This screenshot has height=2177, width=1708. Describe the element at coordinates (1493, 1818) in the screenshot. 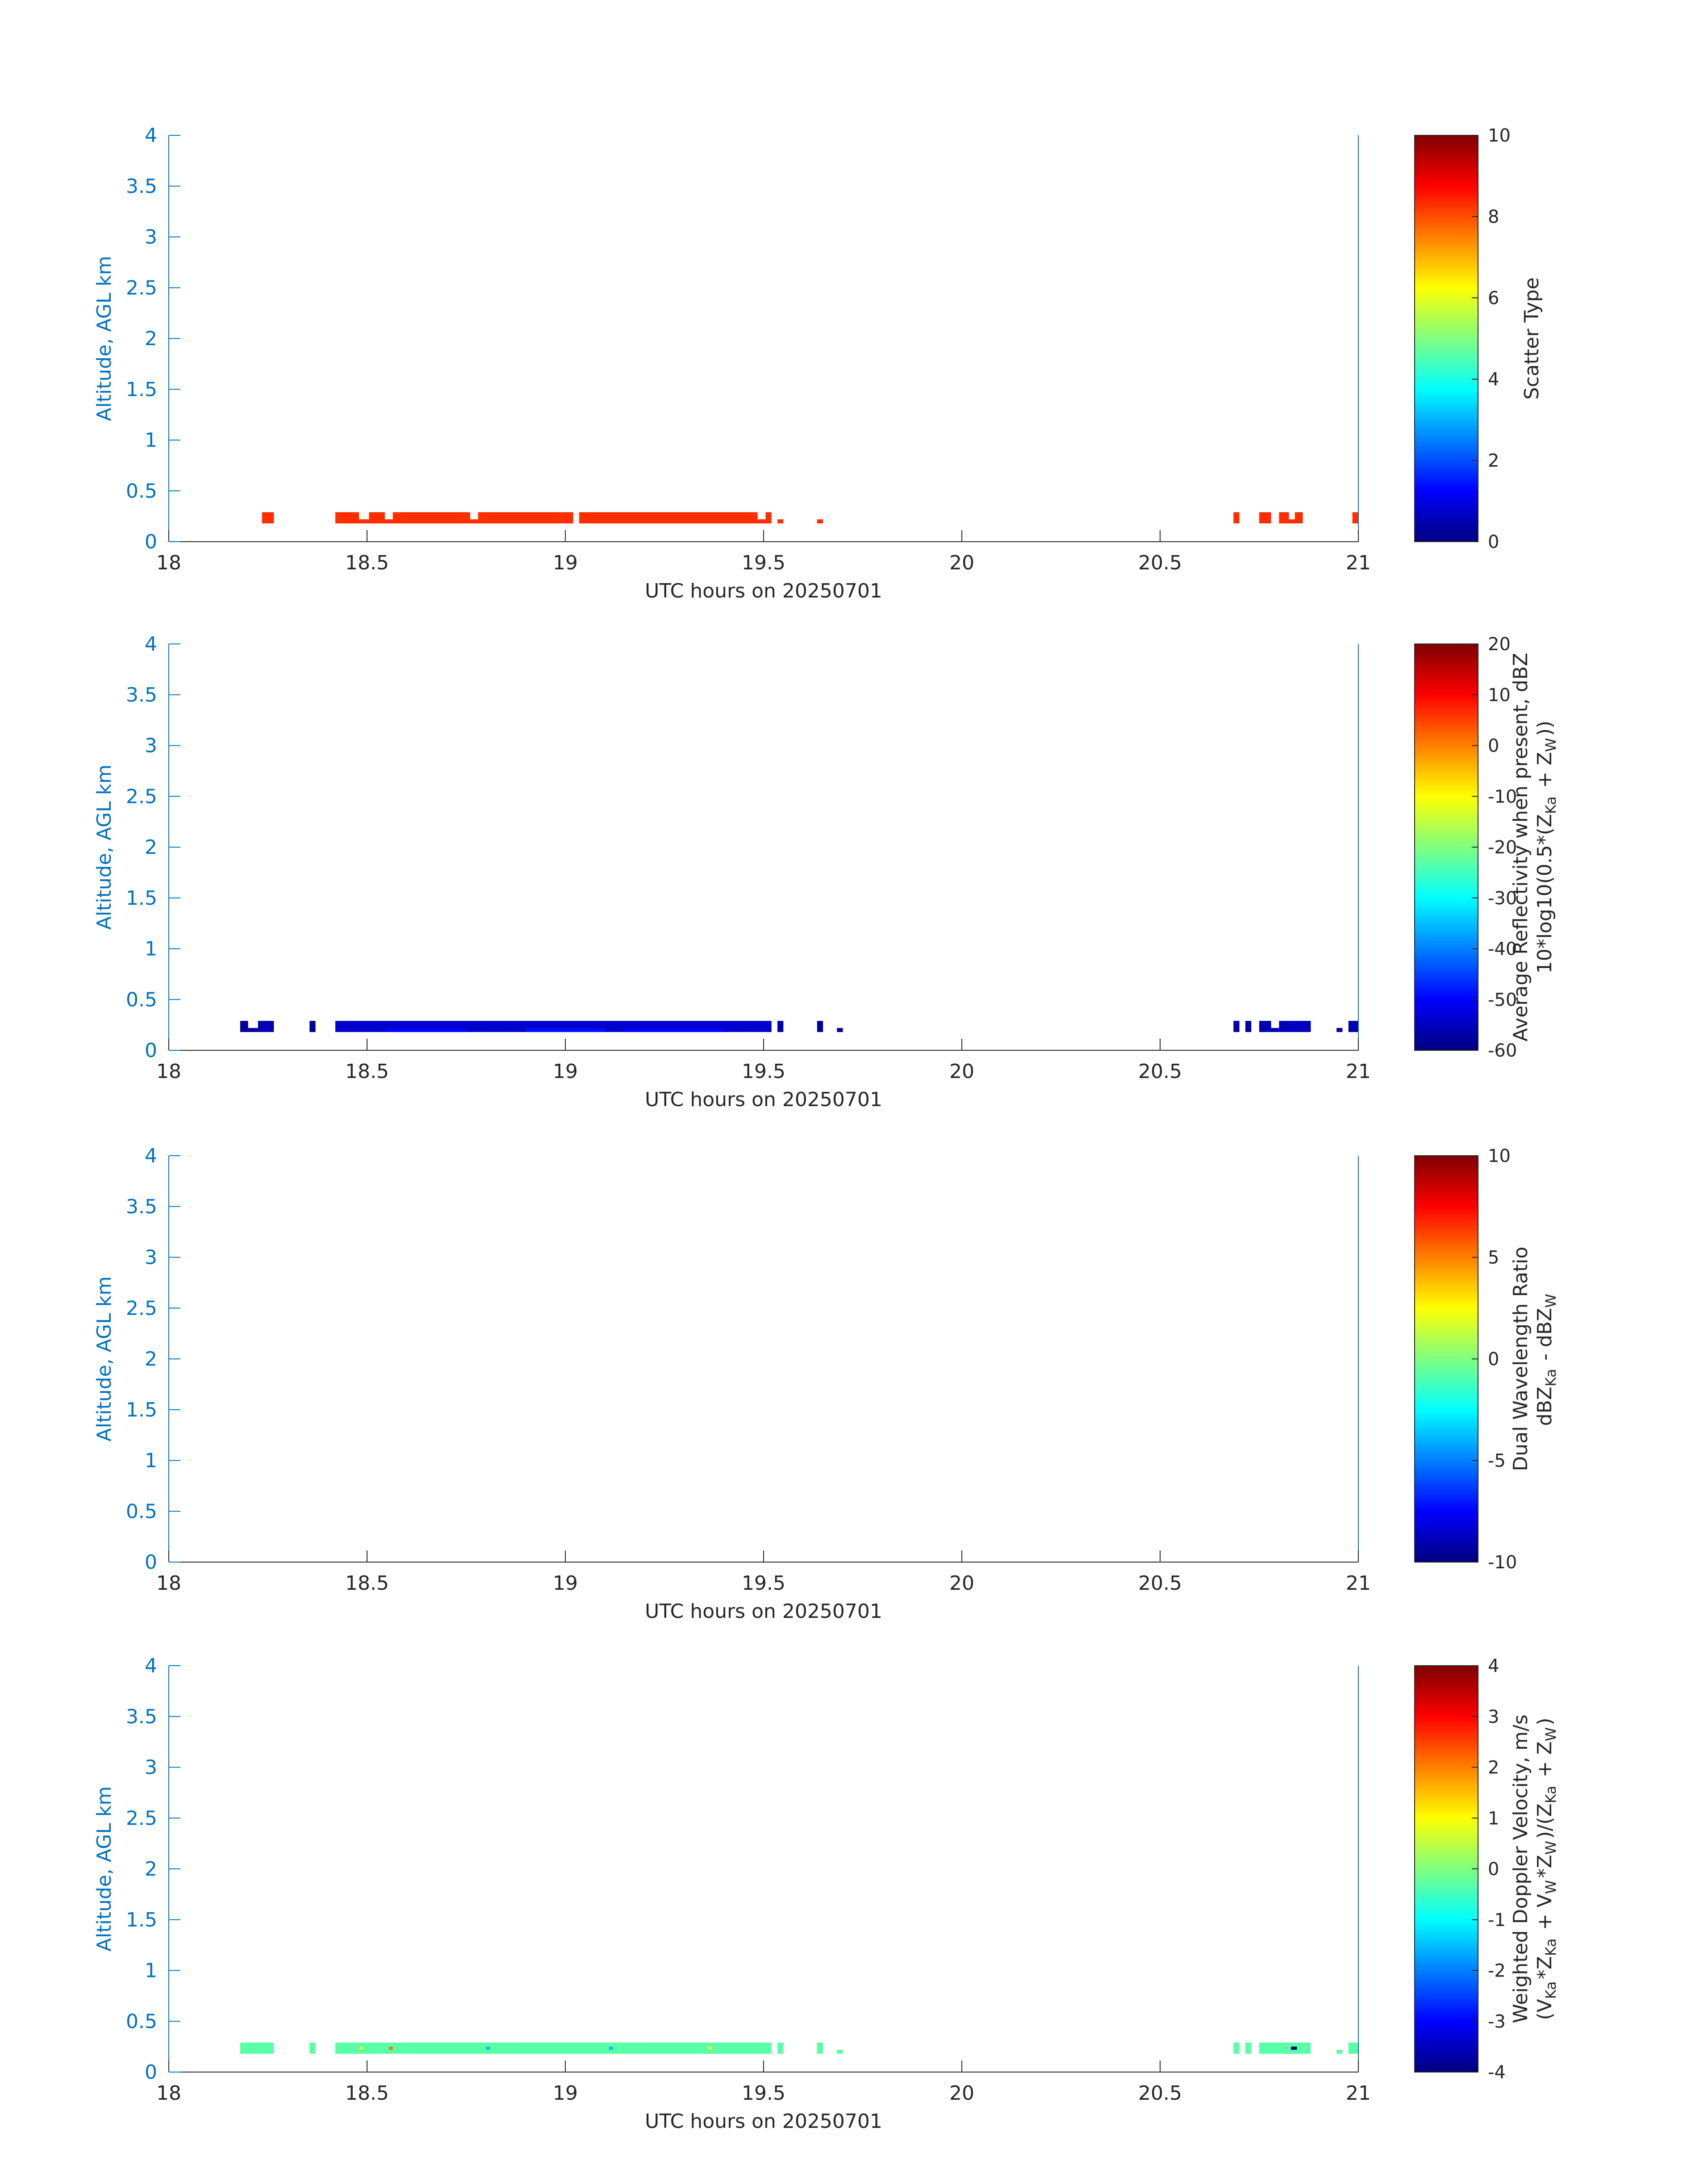

I see `colorbar-tick-label: 1` at that location.